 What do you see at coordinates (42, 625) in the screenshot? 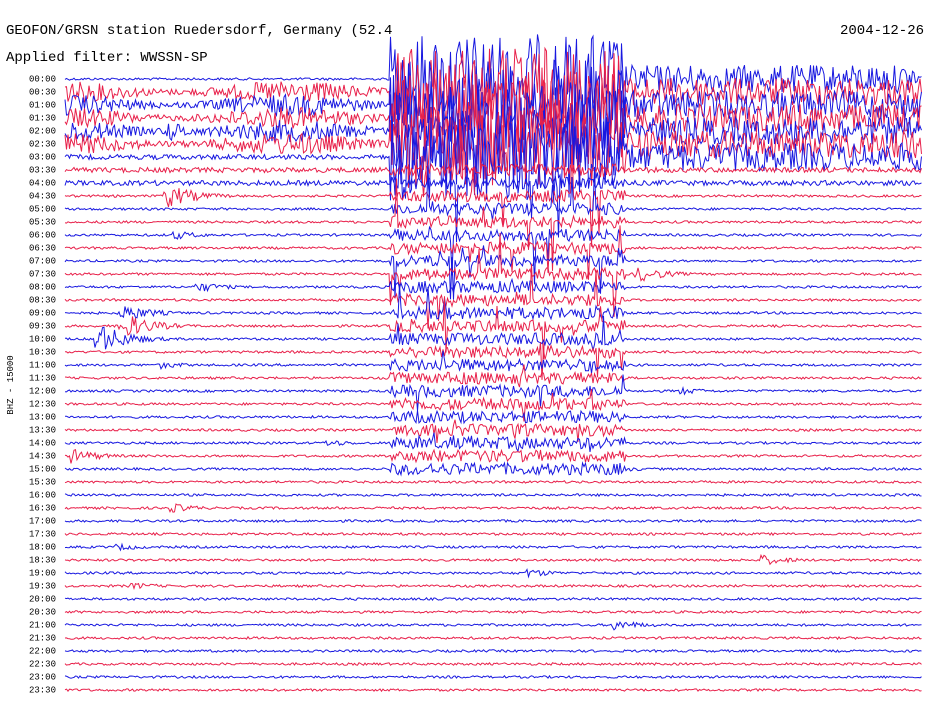
I see `row-time-label: 21:00` at bounding box center [42, 625].